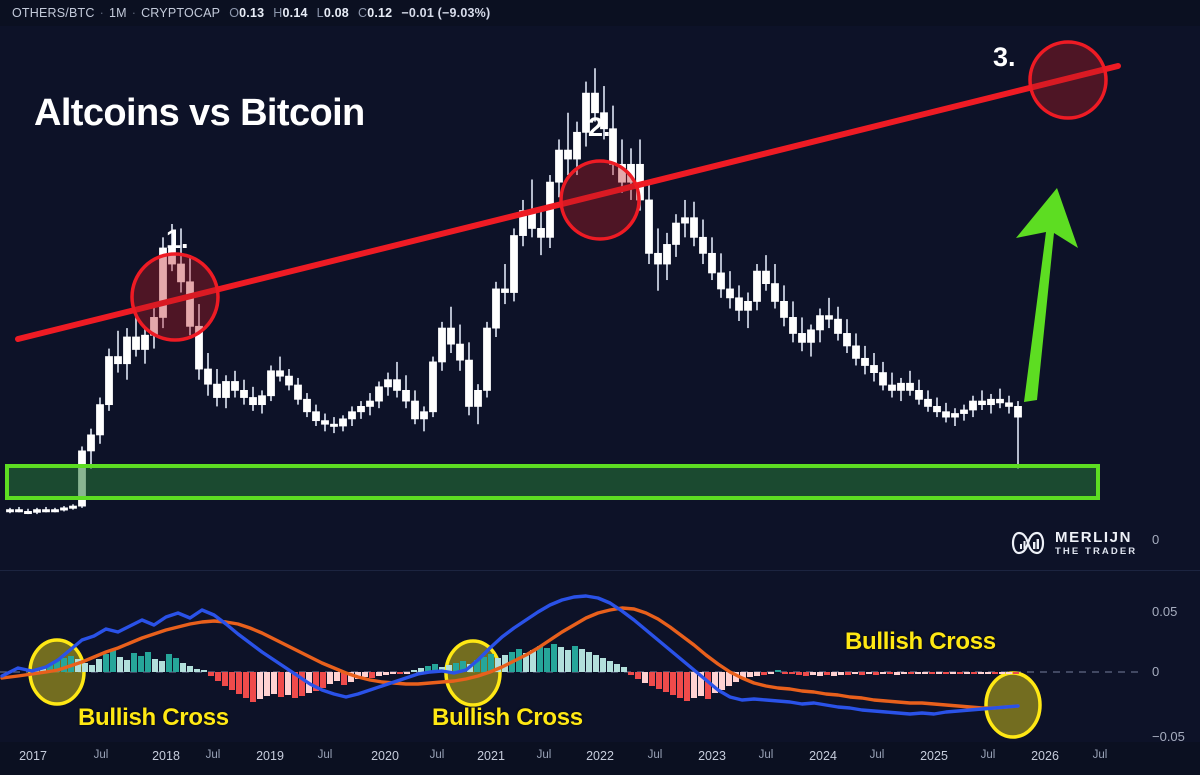  I want to click on time-tick-jul-11: Jul, so click(655, 755).